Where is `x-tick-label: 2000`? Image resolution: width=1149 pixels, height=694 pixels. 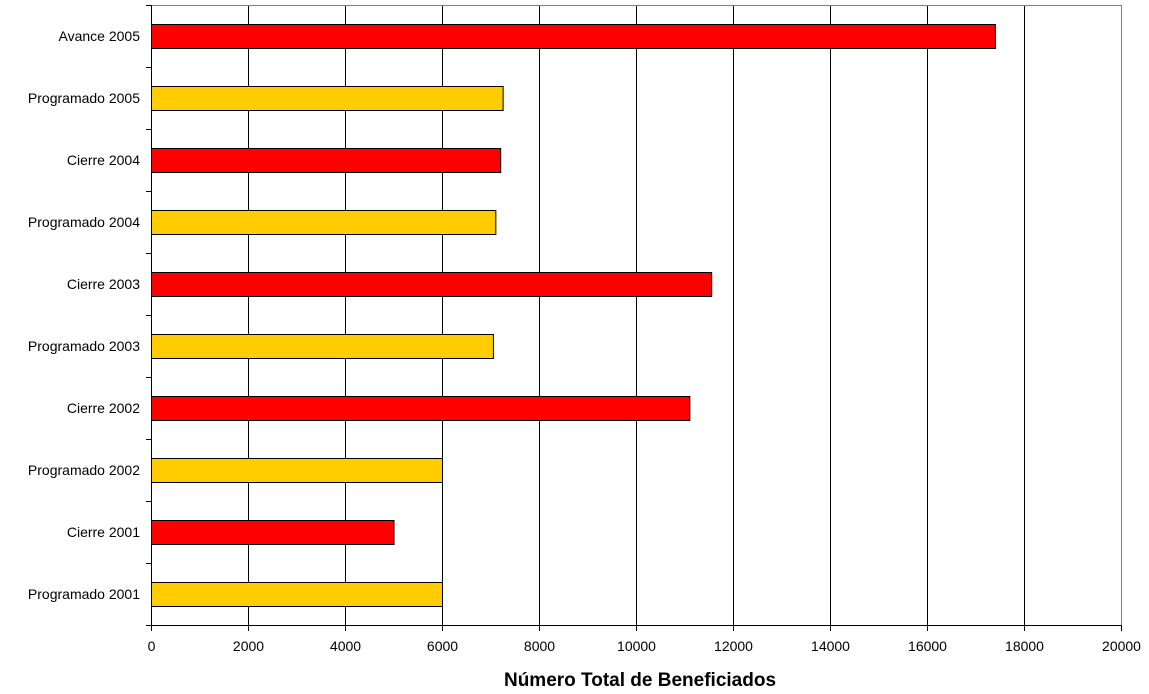 x-tick-label: 2000 is located at coordinates (248, 646).